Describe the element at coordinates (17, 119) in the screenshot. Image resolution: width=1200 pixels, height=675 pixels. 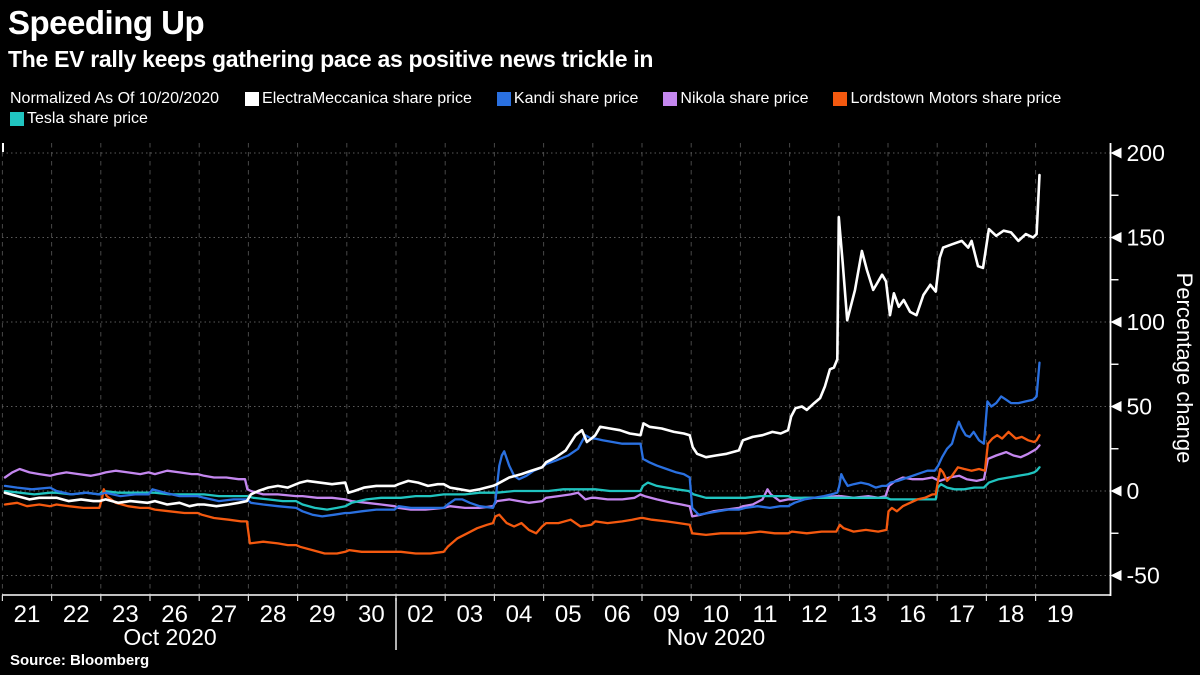
I see `legend-swatch-tesla` at that location.